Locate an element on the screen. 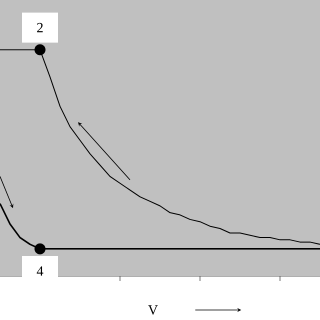 The width and height of the screenshot is (320, 320). x-axis-title: V is located at coordinates (153, 310).